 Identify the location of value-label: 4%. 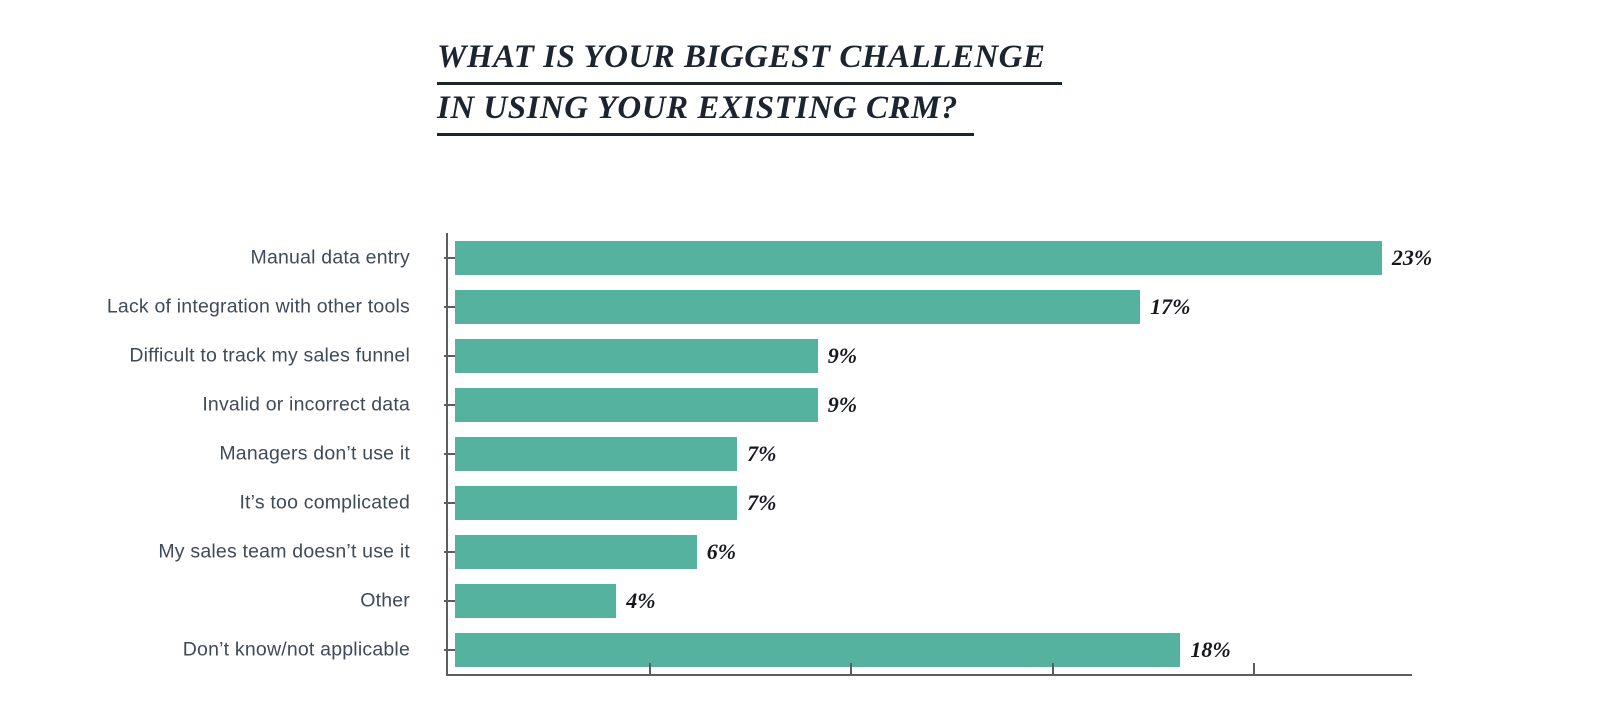
(641, 600).